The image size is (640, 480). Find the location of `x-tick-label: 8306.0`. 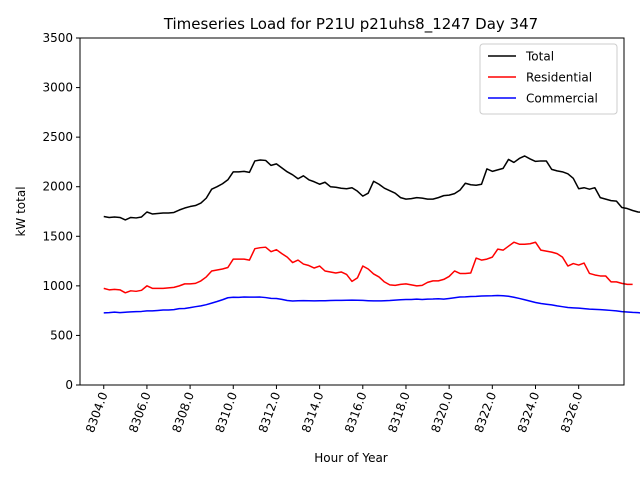

x-tick-label: 8306.0 is located at coordinates (140, 412).